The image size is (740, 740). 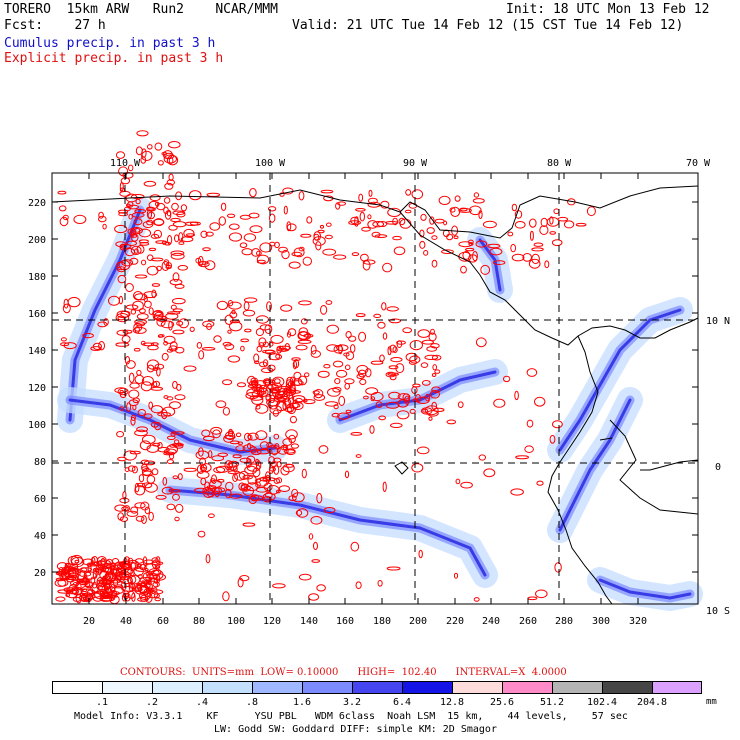 I want to click on longitude-label: 100 W, so click(x=270, y=163).